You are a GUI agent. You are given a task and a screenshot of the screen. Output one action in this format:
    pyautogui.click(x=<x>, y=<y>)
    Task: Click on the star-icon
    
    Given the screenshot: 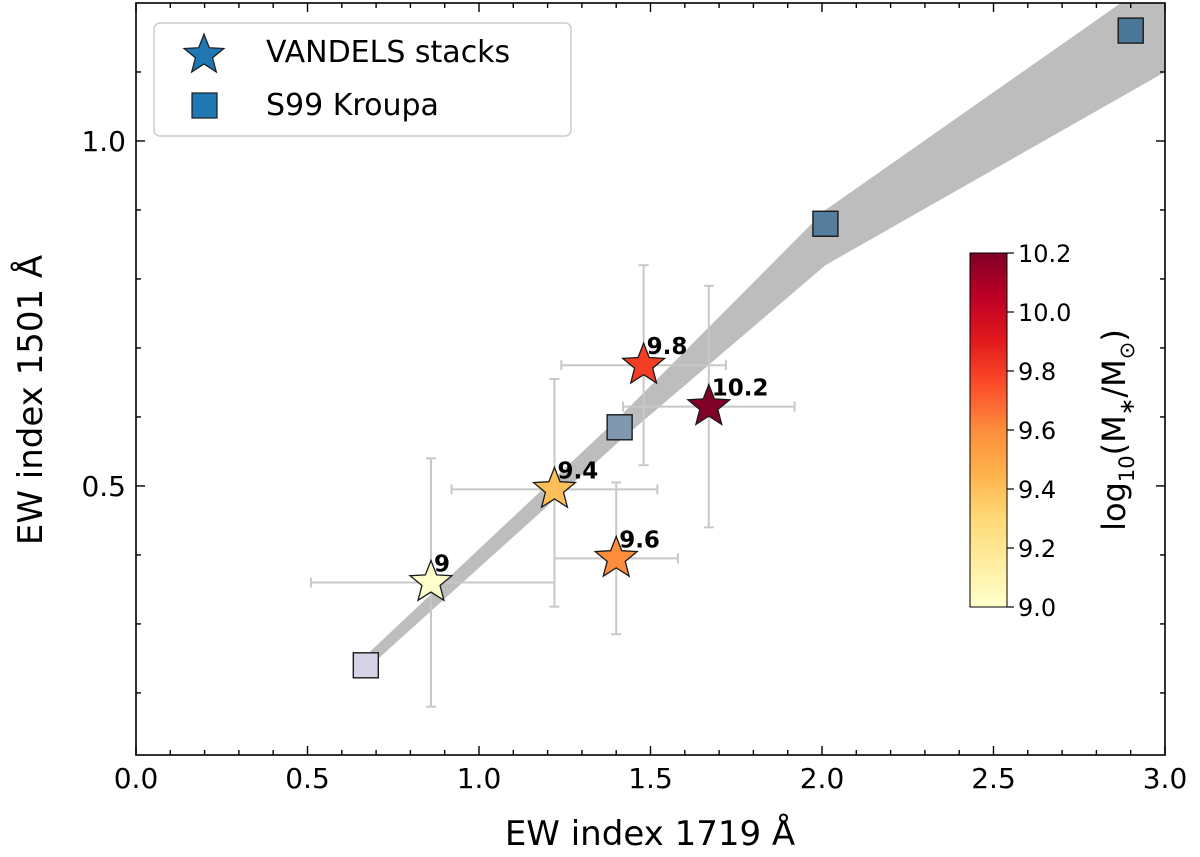 What is the action you would take?
    pyautogui.click(x=204, y=53)
    